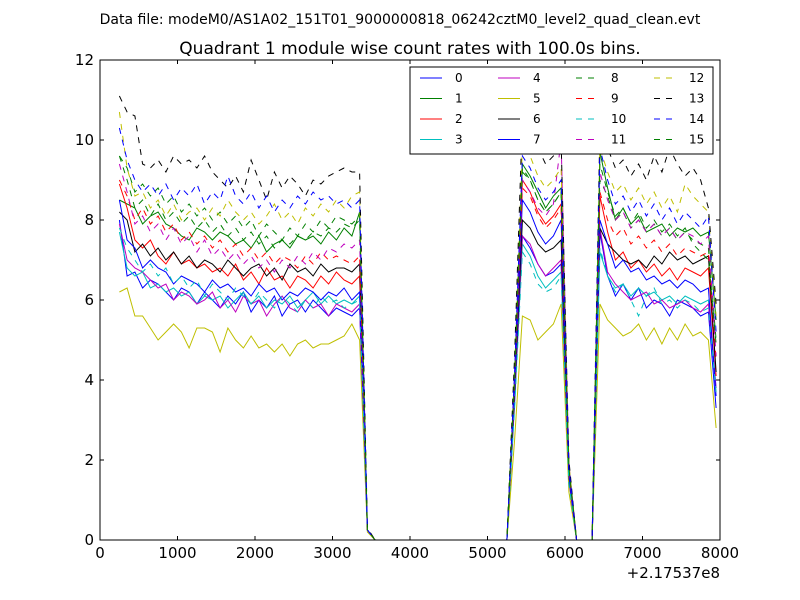 The image size is (800, 600). Describe the element at coordinates (89, 380) in the screenshot. I see `y-tick-label: 4` at that location.